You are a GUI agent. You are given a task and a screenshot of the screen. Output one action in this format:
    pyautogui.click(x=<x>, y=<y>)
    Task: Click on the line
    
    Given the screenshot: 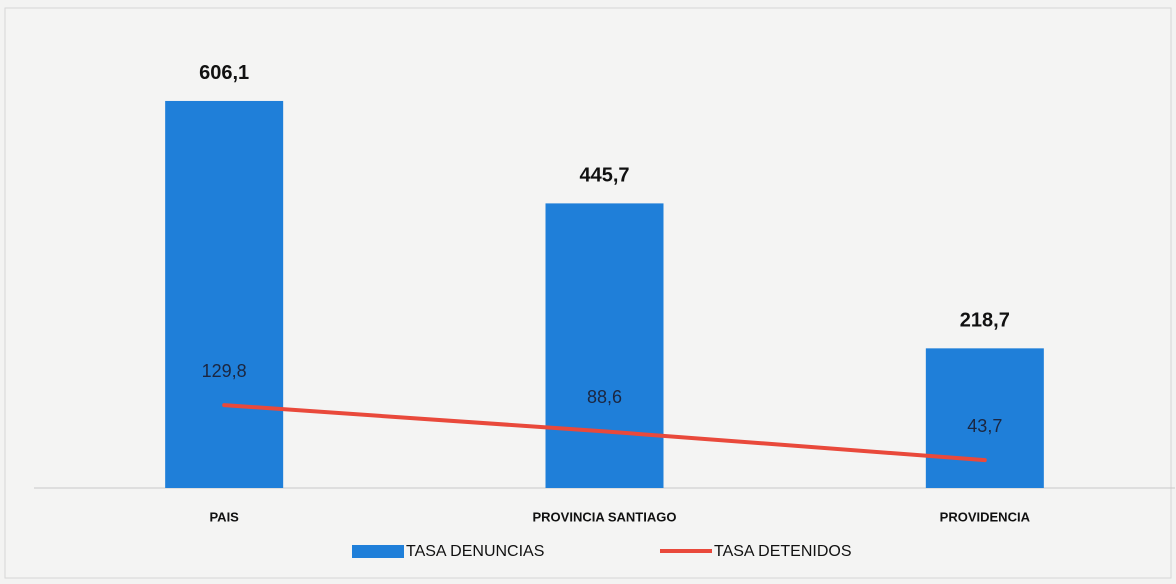 What is the action you would take?
    pyautogui.click(x=604, y=433)
    